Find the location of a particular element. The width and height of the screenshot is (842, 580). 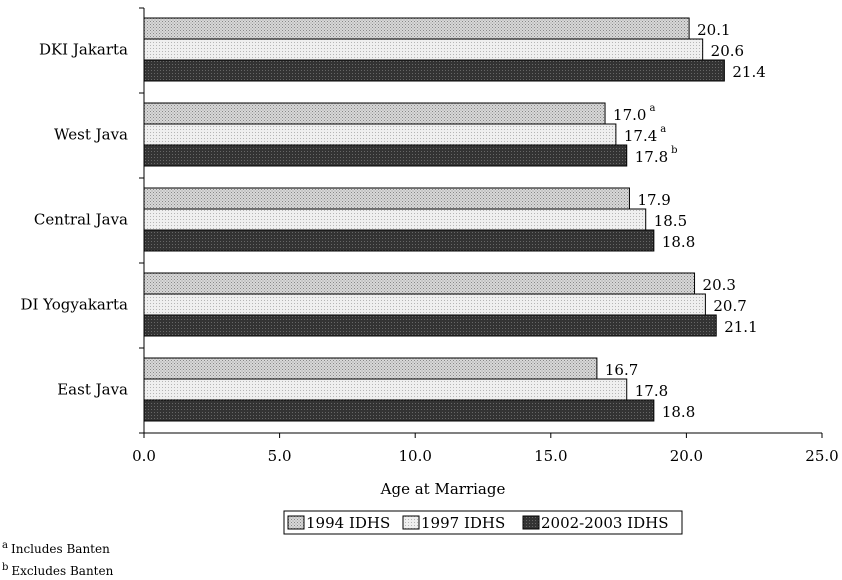

bar-1994-idhs-central-java is located at coordinates (386, 198).